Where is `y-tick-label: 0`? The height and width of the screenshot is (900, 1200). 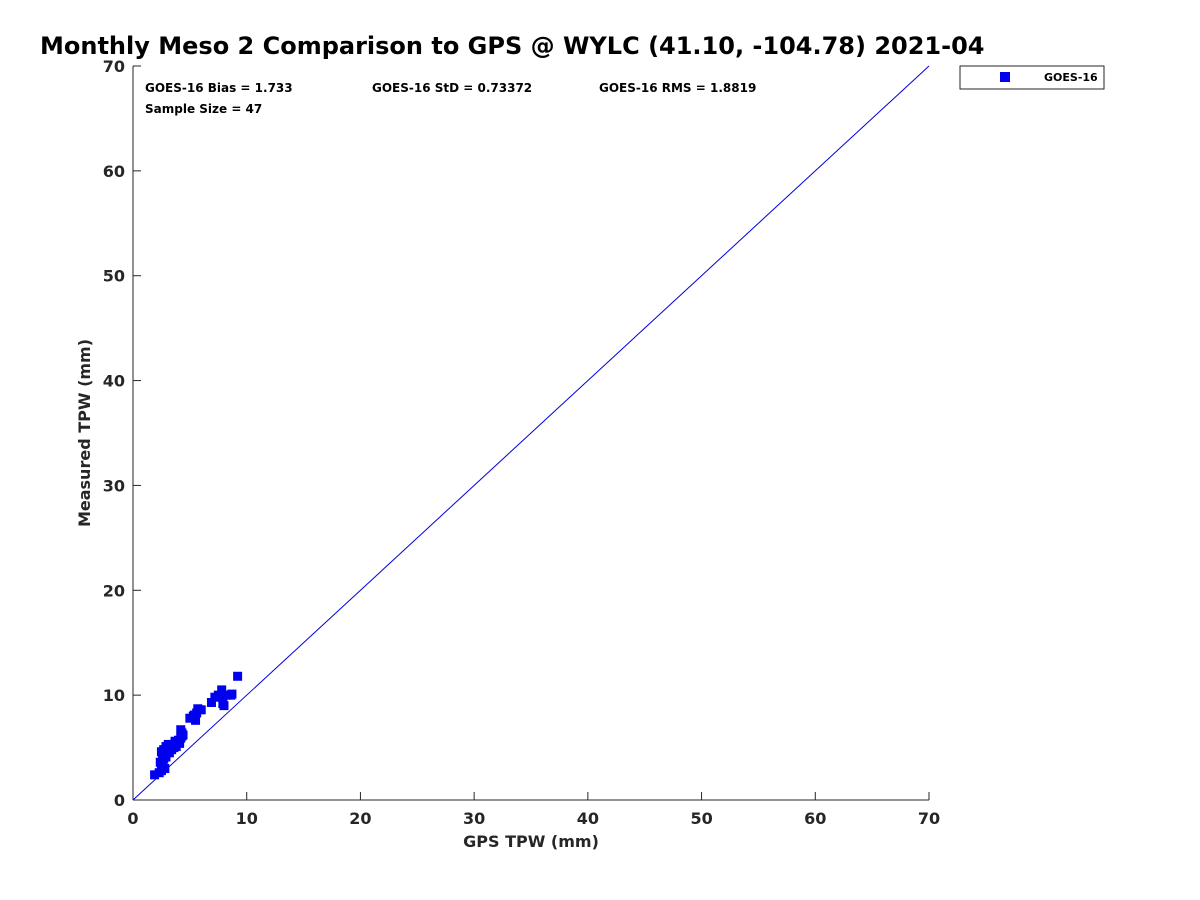 y-tick-label: 0 is located at coordinates (119, 800).